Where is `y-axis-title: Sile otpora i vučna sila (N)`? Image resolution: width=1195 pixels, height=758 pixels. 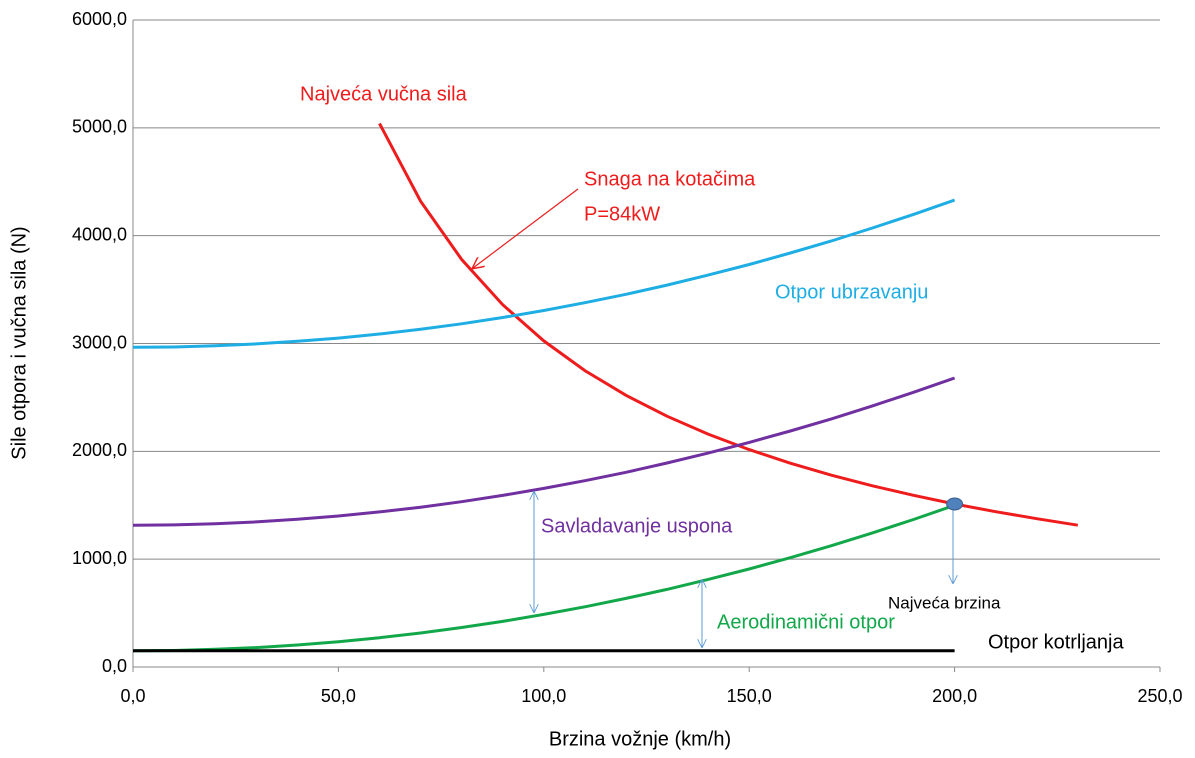 y-axis-title: Sile otpora i vučna sila (N) is located at coordinates (19, 342).